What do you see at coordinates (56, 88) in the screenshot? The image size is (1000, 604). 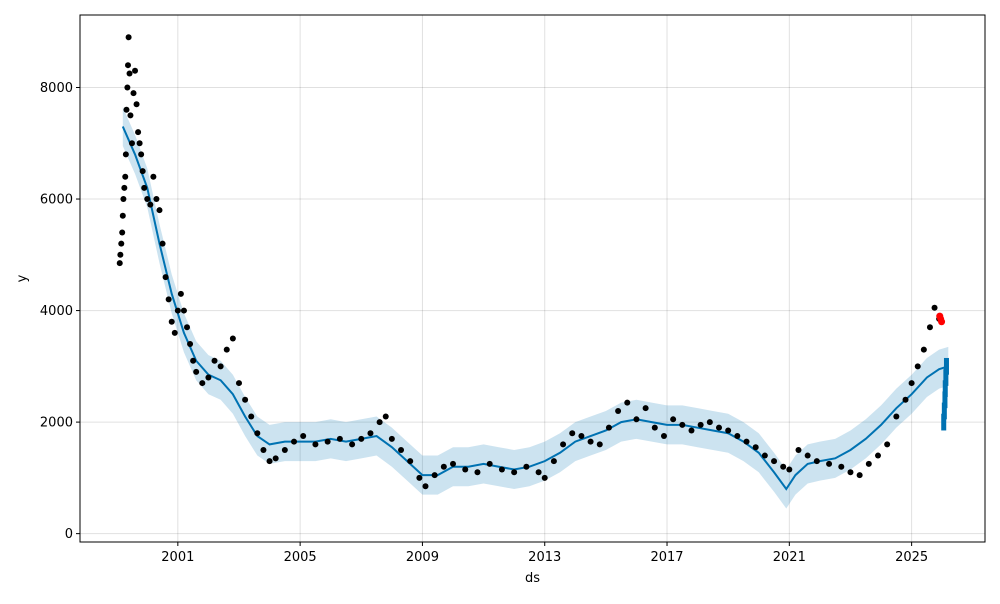 I see `y-tick-label: 8000` at bounding box center [56, 88].